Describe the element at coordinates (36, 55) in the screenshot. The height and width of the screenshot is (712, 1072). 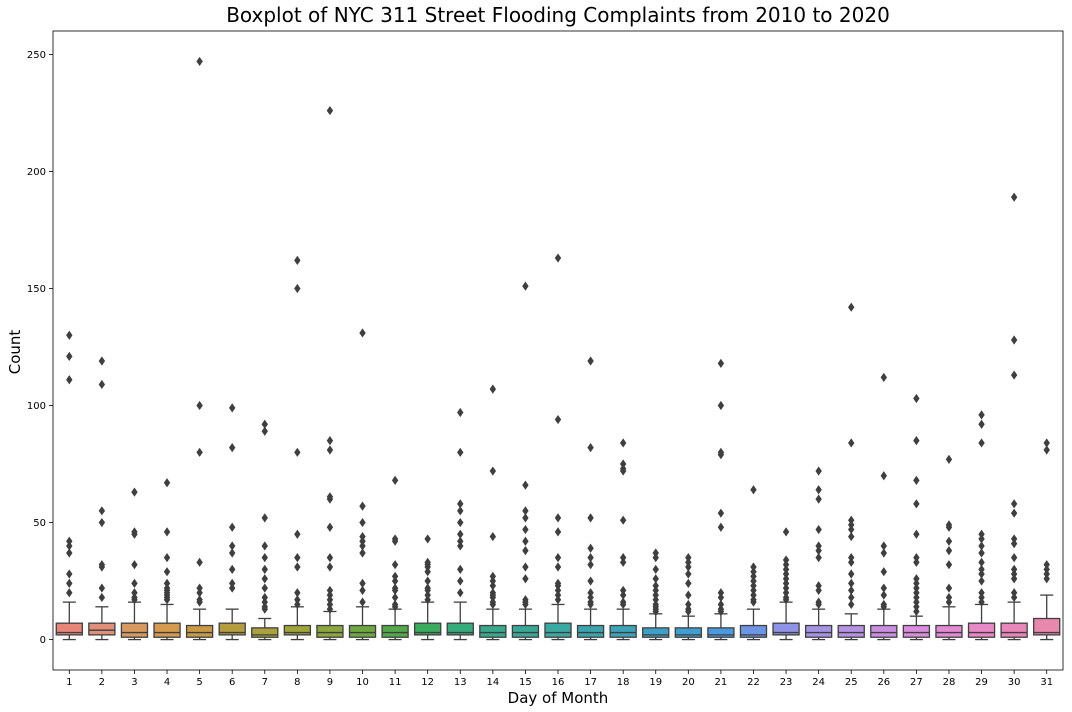
I see `y-tick-label: 250` at that location.